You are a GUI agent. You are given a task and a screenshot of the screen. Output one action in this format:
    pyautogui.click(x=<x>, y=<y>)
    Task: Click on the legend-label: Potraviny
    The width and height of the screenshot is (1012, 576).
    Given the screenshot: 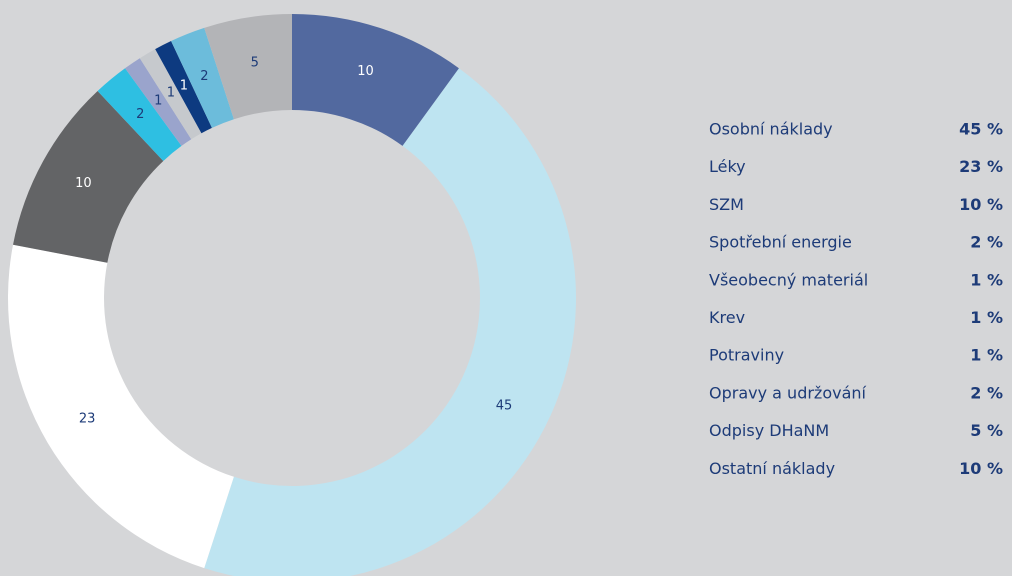 What is the action you would take?
    pyautogui.click(x=746, y=355)
    